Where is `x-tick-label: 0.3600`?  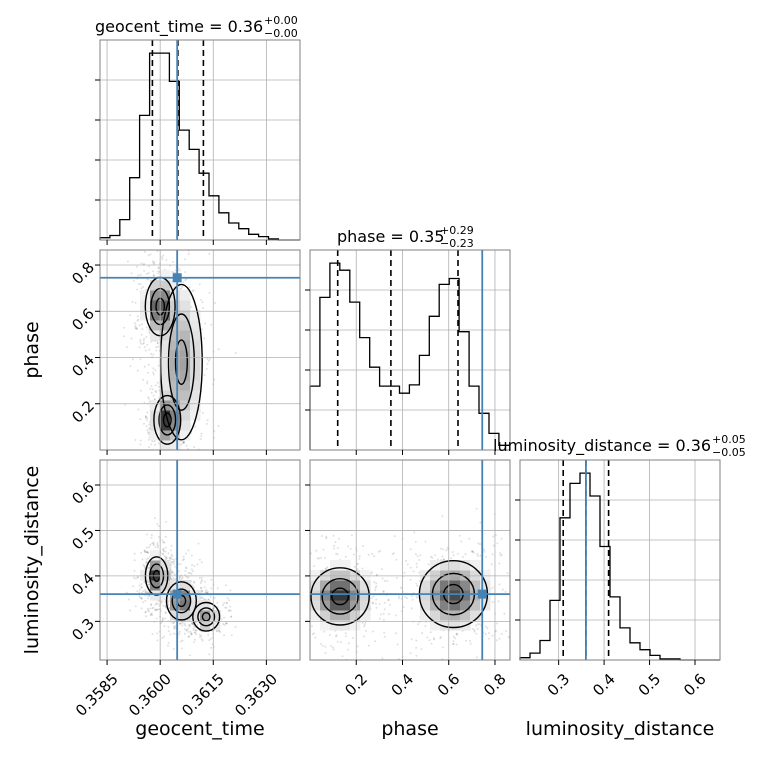 x-tick-label: 0.3600 is located at coordinates (150, 695).